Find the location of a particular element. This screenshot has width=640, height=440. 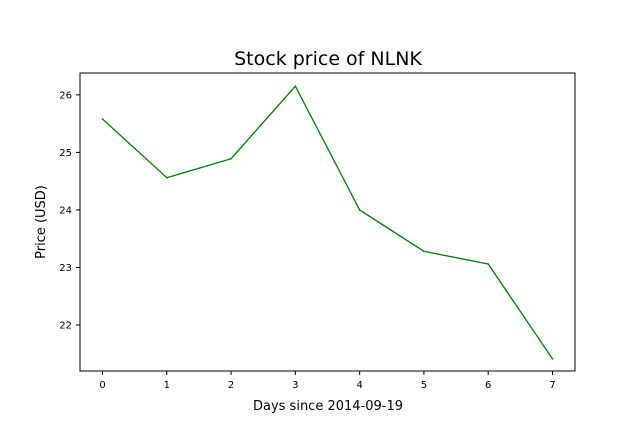

y-tick-label: 23 is located at coordinates (65, 268).